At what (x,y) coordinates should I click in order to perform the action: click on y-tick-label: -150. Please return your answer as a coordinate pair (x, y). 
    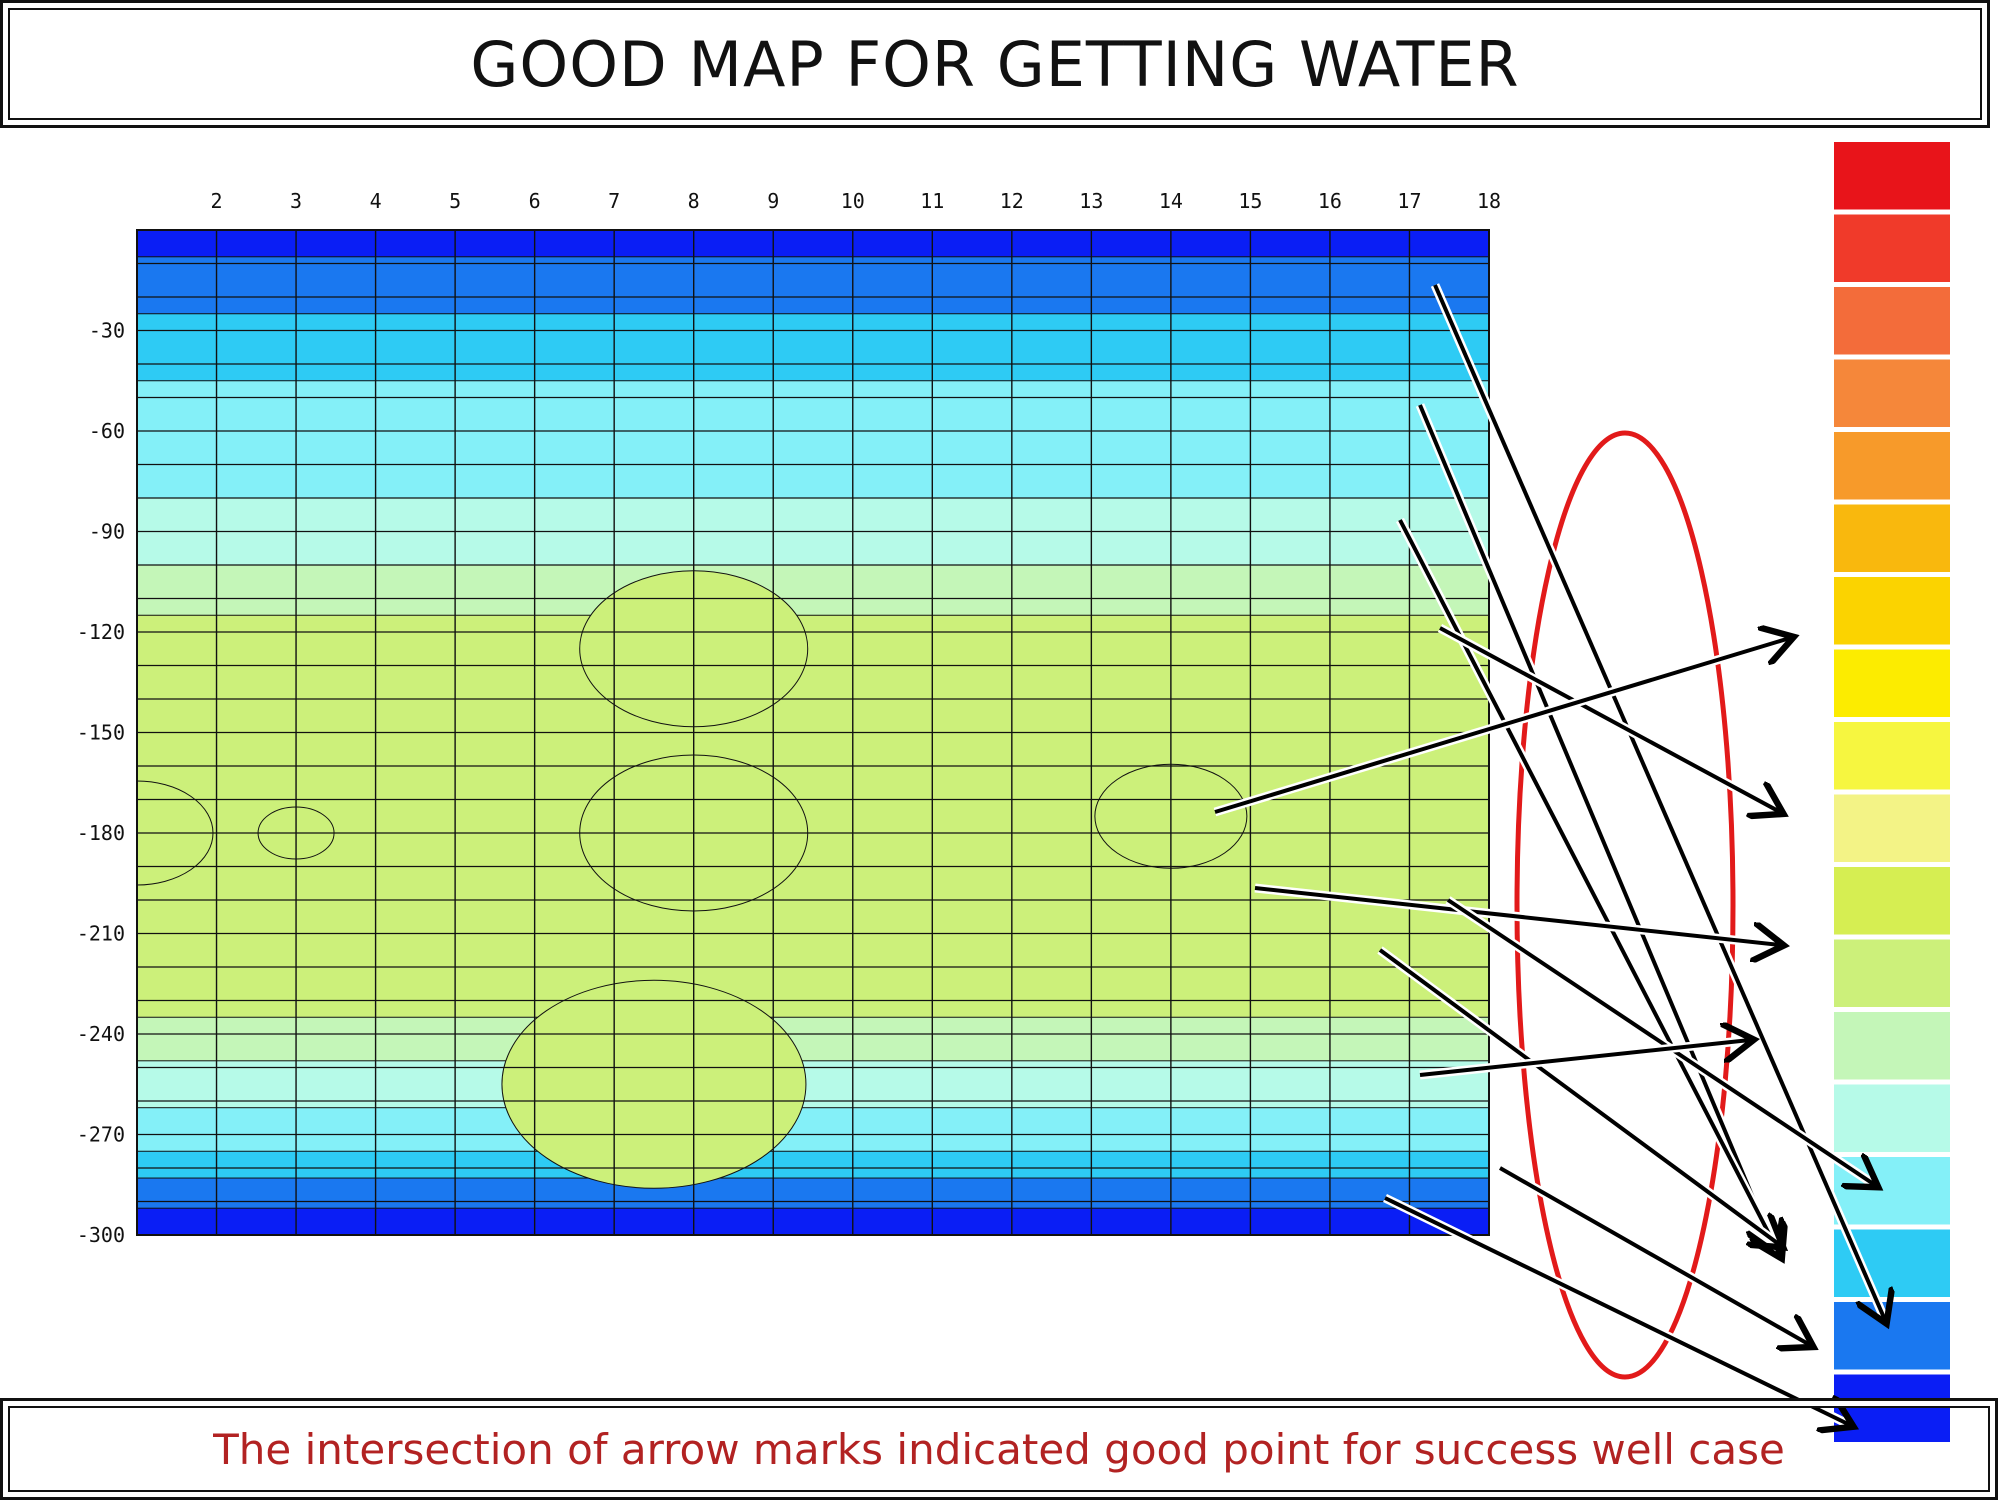
    Looking at the image, I should click on (101, 733).